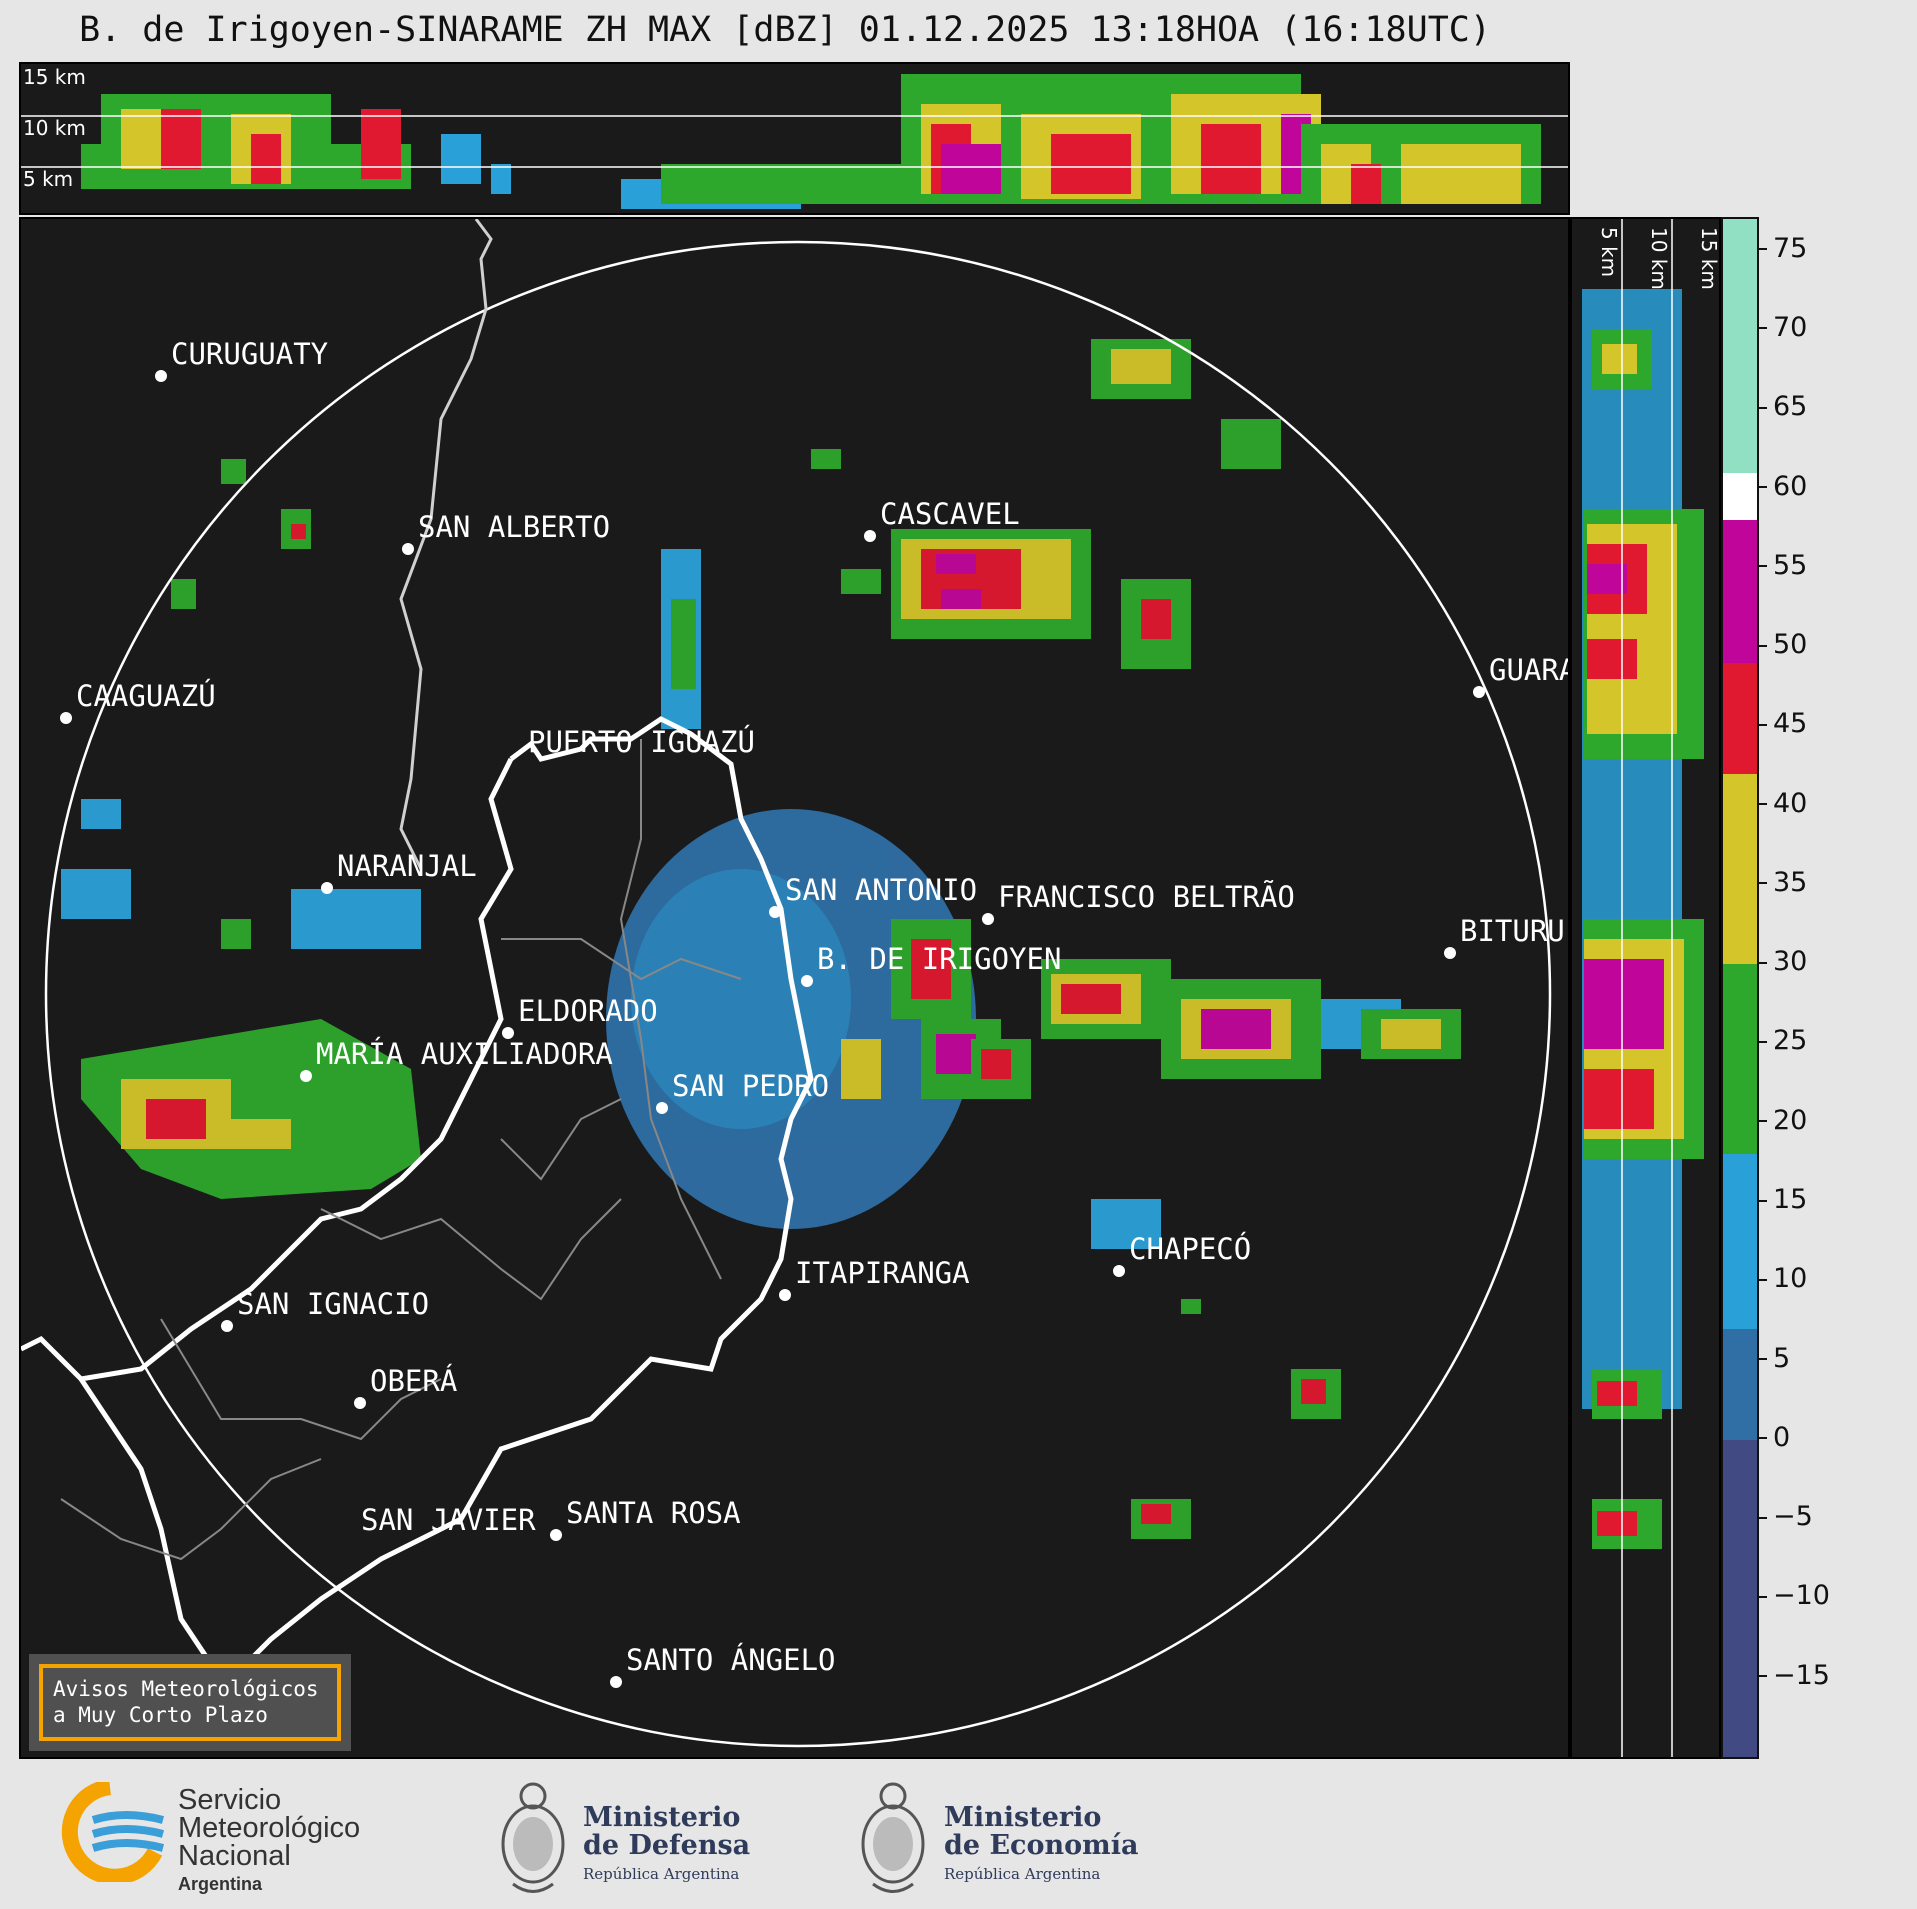 The width and height of the screenshot is (1917, 1909). I want to click on city-santa-rosa: SANTA ROSA, so click(653, 1513).